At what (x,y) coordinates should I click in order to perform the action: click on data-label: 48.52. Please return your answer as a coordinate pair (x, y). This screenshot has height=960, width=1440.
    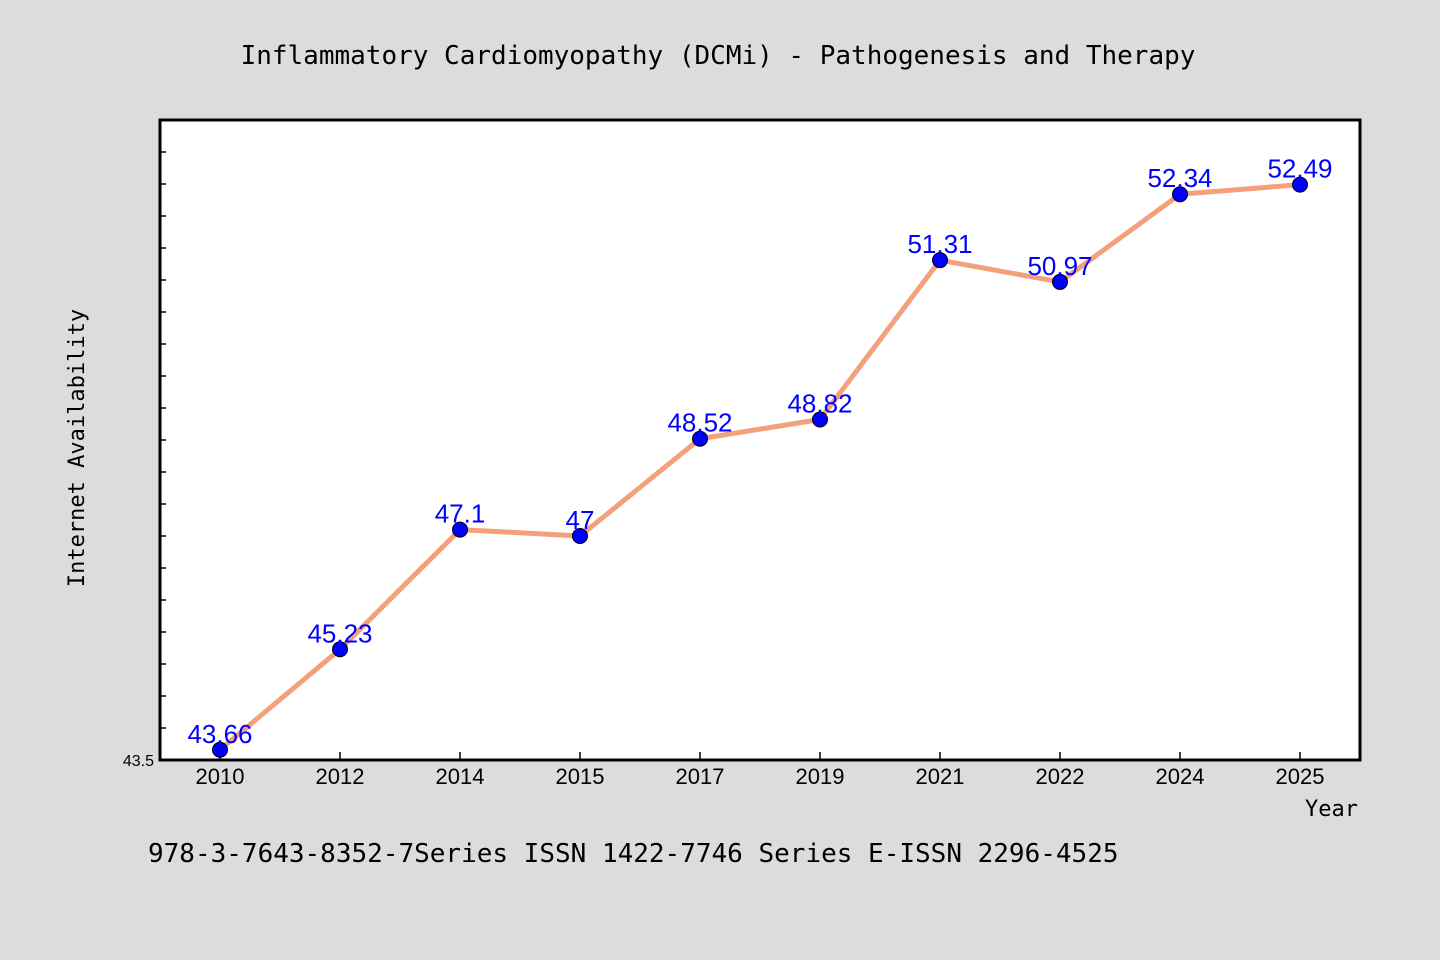
    Looking at the image, I should click on (699, 423).